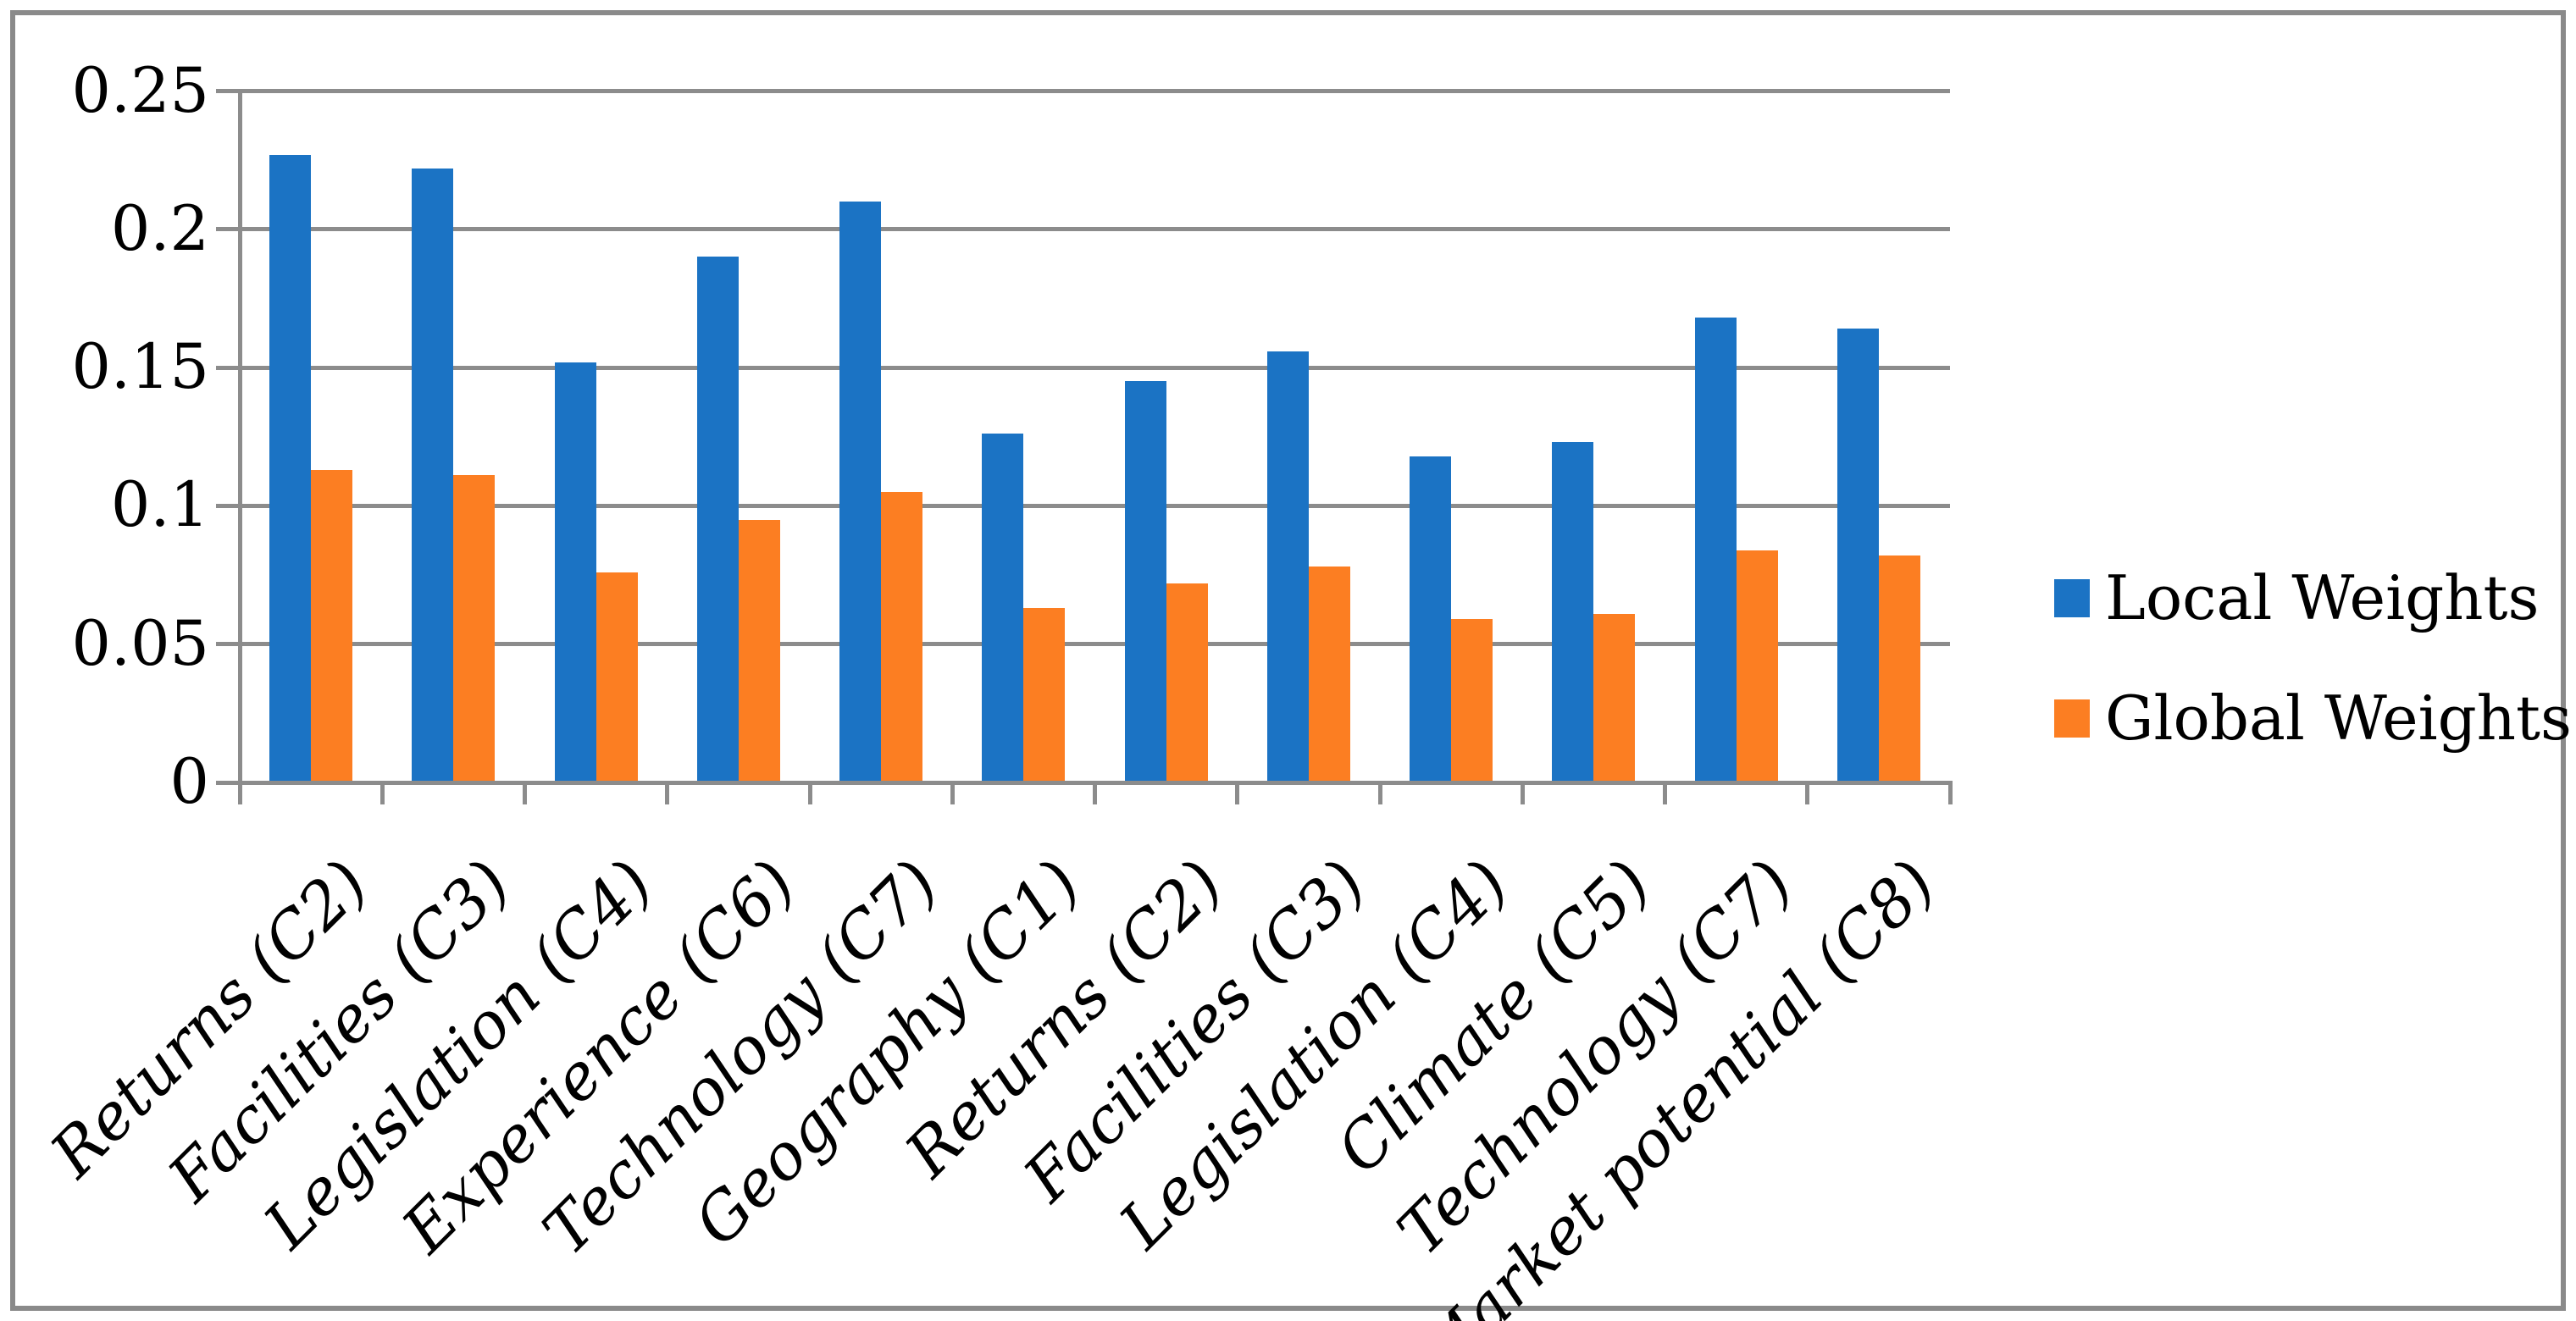 Image resolution: width=2576 pixels, height=1321 pixels. What do you see at coordinates (2313, 718) in the screenshot?
I see `legend-item-global-weights: Global Weights` at bounding box center [2313, 718].